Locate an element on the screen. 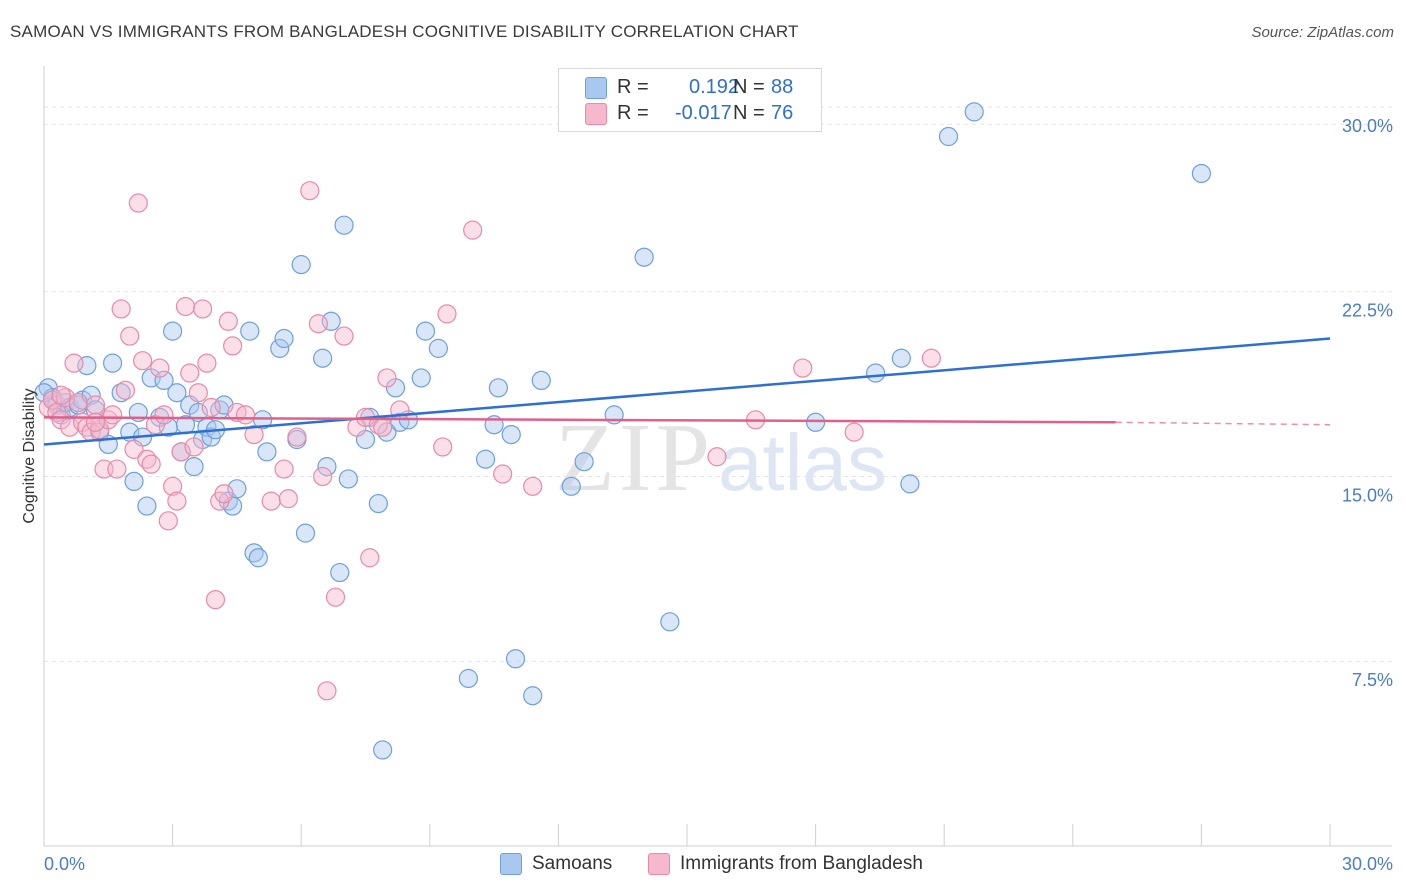 The height and width of the screenshot is (892, 1406). bottom-legend-swatch-pink is located at coordinates (659, 864).